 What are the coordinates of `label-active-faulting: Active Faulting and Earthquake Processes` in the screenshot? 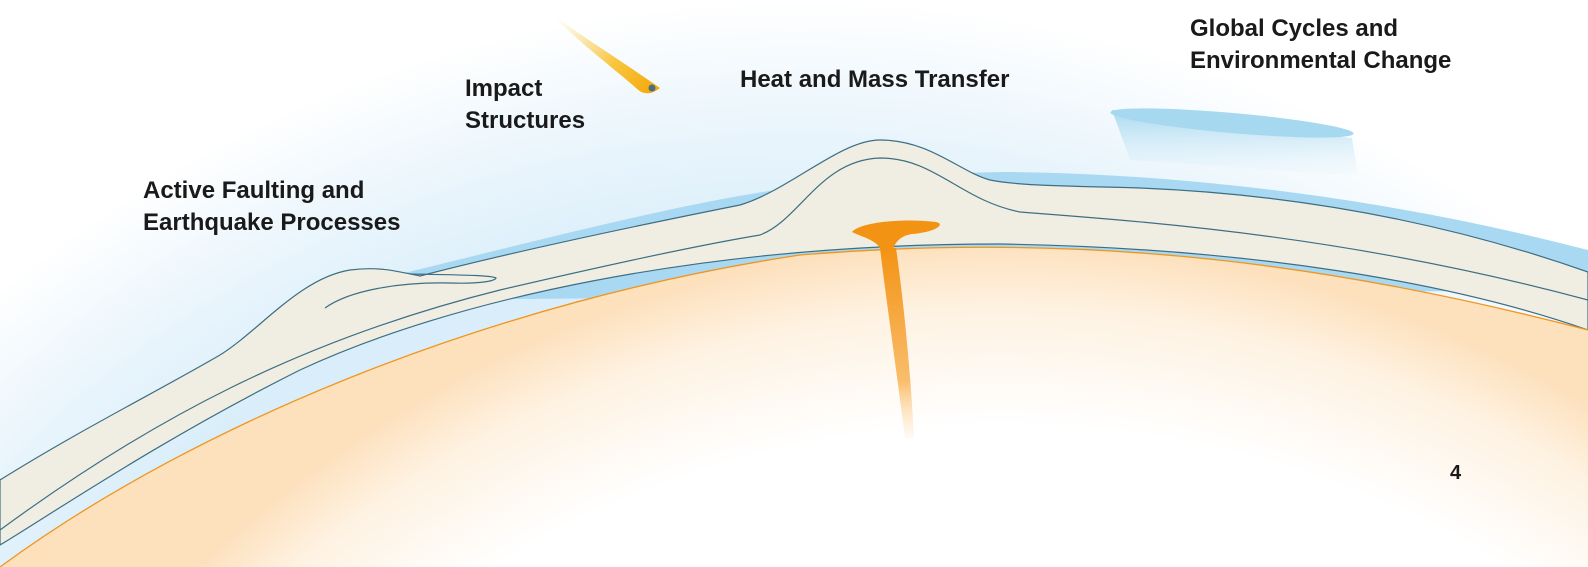 It's located at (272, 206).